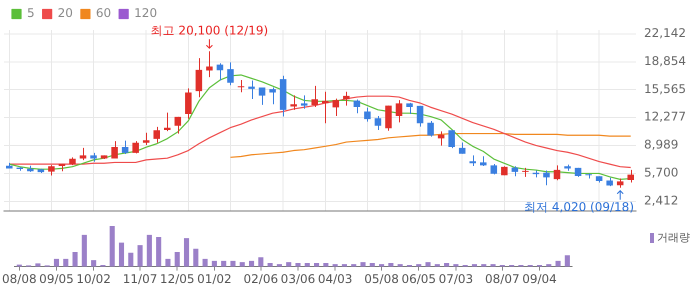 This screenshot has width=700, height=289. Describe the element at coordinates (502, 279) in the screenshot. I see `x-tick-label: 08/07` at that location.